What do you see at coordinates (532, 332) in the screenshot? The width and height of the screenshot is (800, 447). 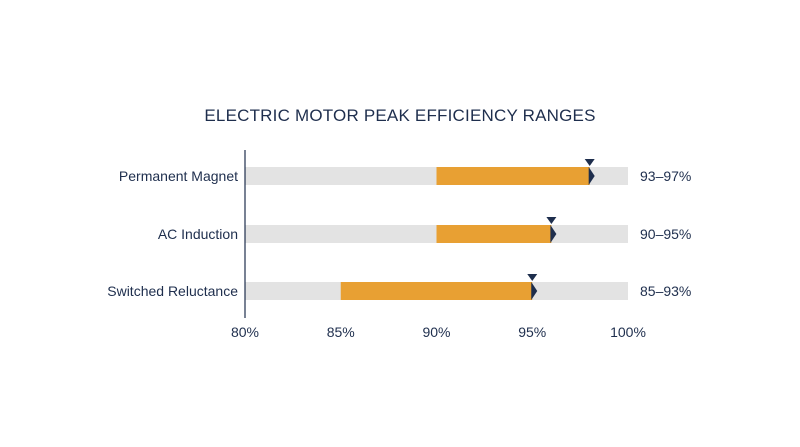 I see `x-tick-label: 95%` at bounding box center [532, 332].